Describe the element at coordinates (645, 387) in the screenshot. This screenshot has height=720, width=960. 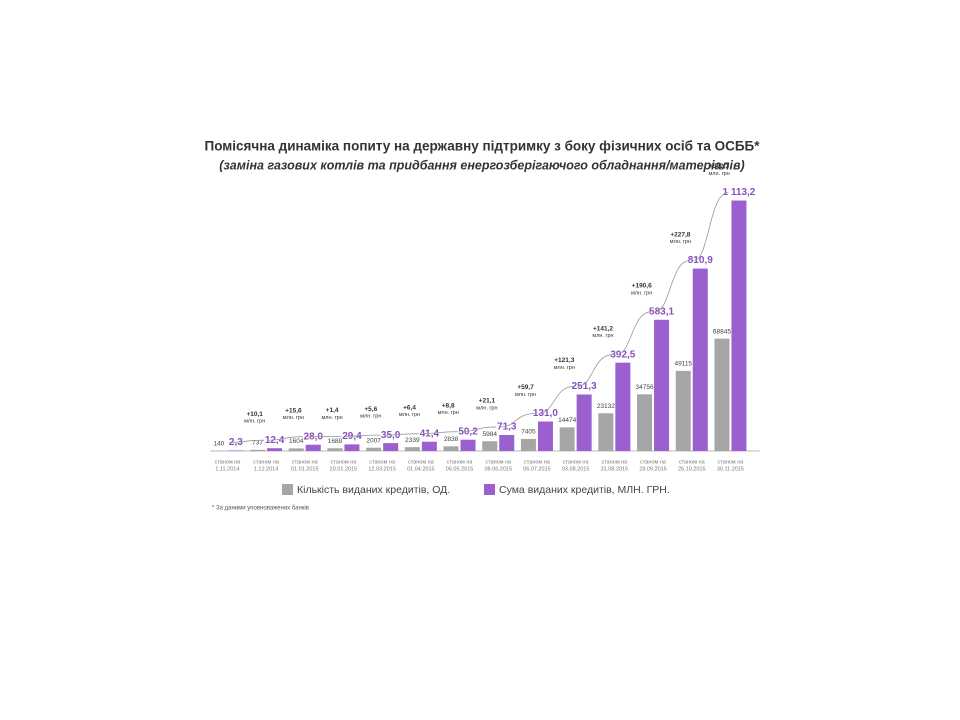
I see `value-label: 34756` at that location.